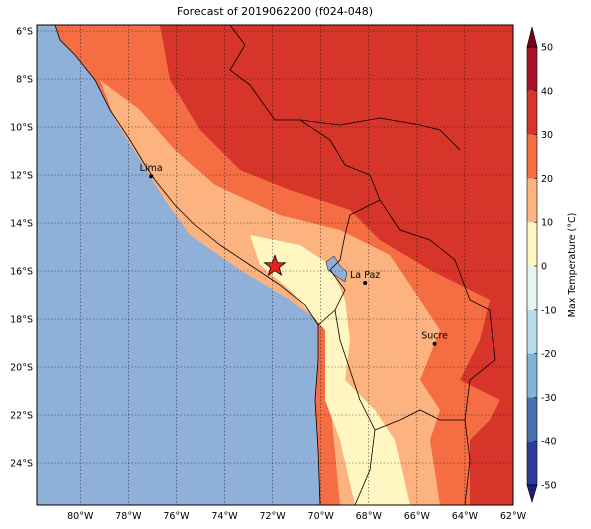 The image size is (591, 529). I want to click on city-label: La Paz, so click(365, 275).